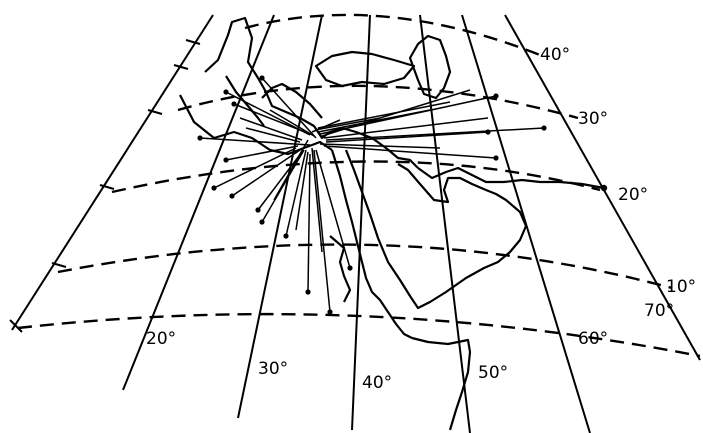  I want to click on latitude-label-20: 20°, so click(633, 195).